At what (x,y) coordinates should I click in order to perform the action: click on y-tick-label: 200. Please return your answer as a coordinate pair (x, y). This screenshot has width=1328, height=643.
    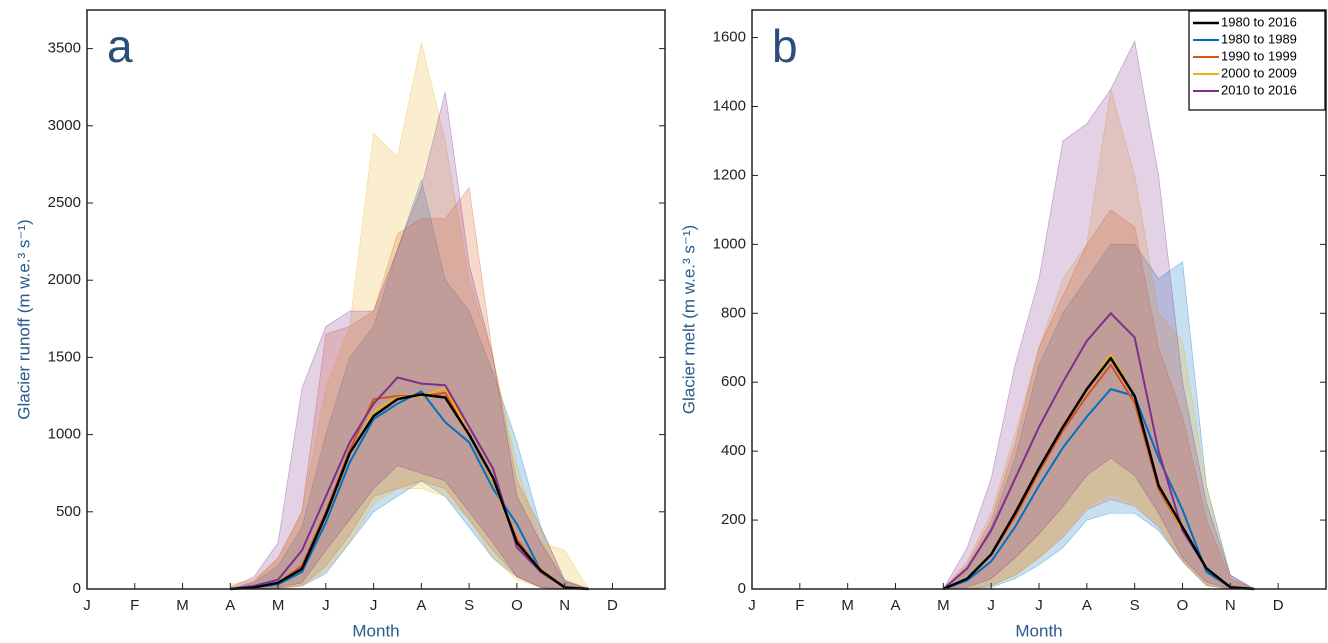
    Looking at the image, I should click on (733, 519).